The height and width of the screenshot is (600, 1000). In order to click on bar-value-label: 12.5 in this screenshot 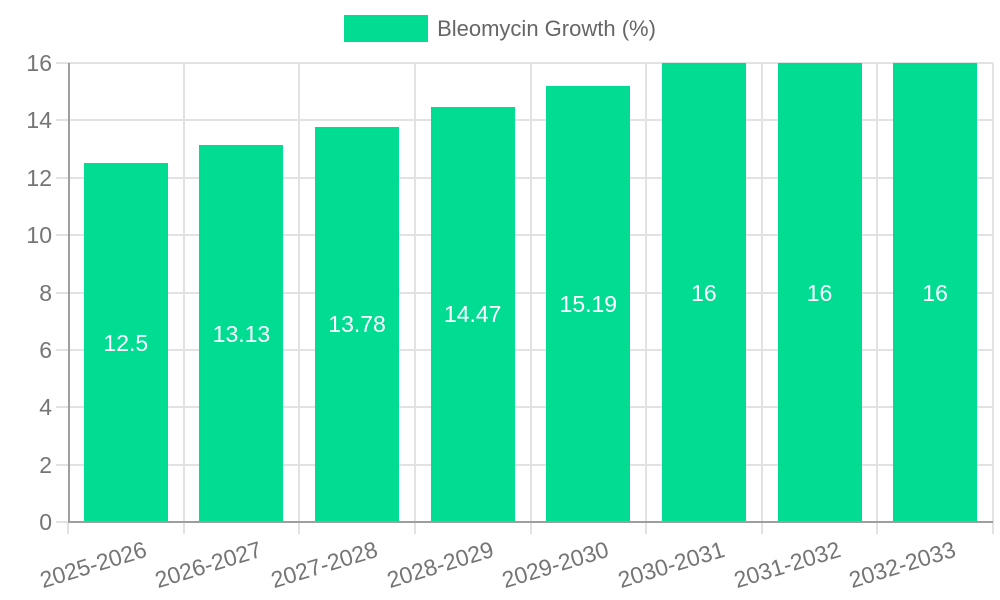, I will do `click(126, 342)`.